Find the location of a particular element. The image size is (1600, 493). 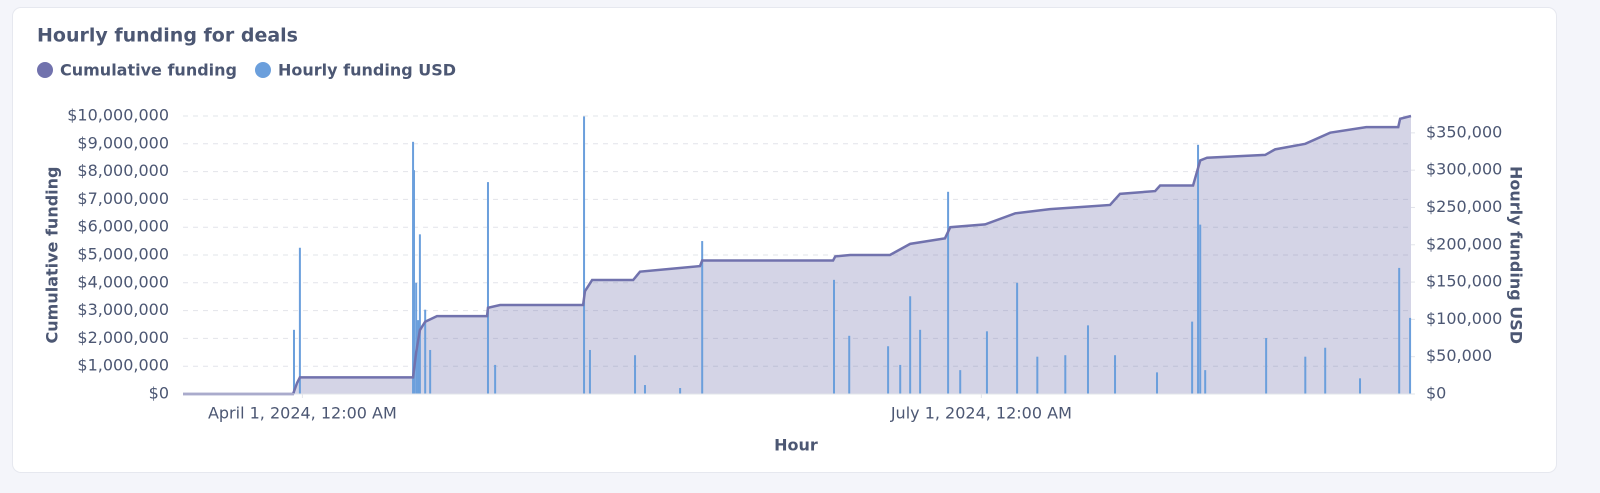

y-tick-label: $0 is located at coordinates (159, 393).